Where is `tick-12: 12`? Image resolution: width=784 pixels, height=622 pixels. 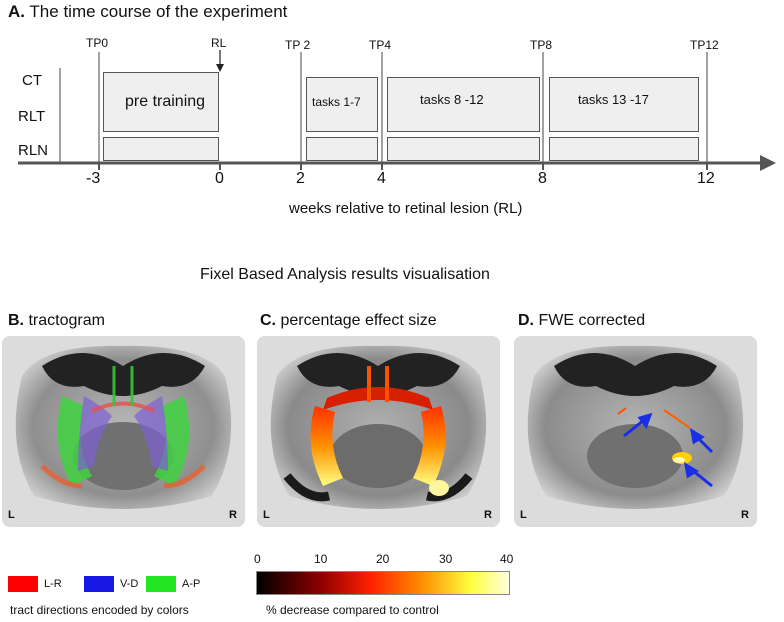 tick-12: 12 is located at coordinates (706, 178).